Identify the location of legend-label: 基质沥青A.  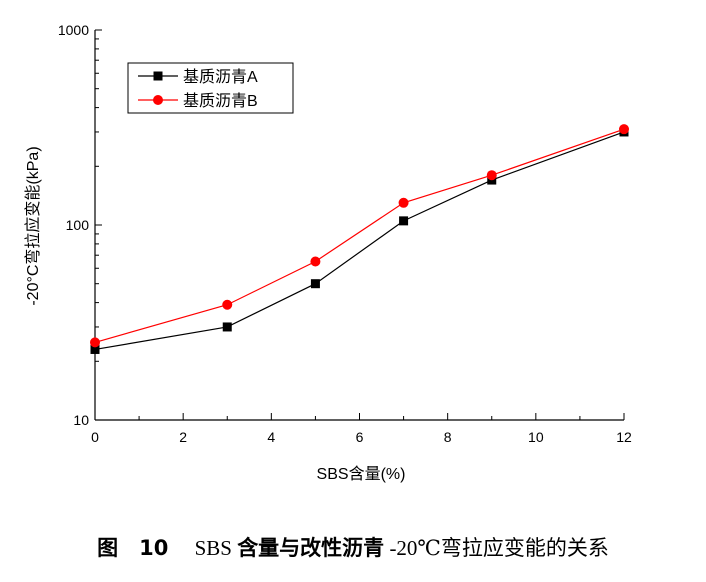
(220, 77).